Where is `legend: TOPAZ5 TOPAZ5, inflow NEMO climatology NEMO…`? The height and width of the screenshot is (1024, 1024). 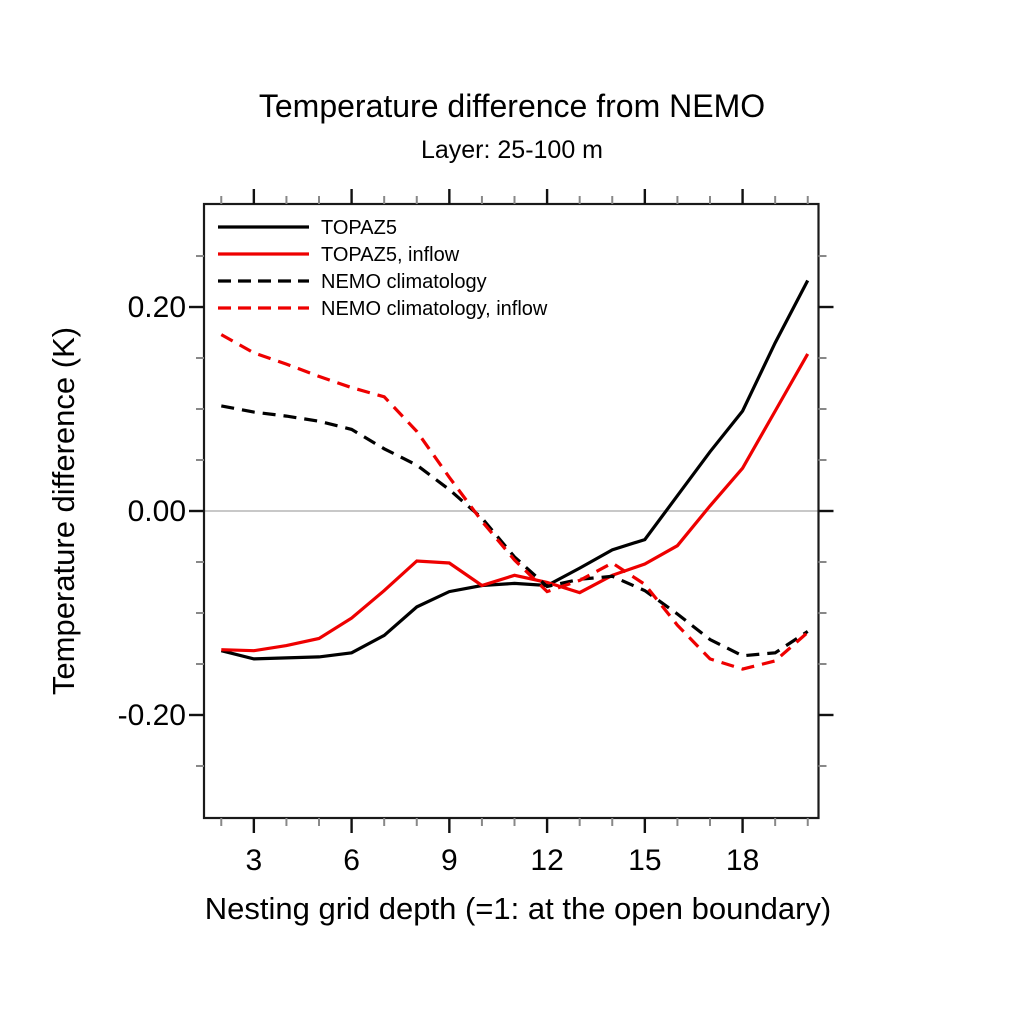 legend: TOPAZ5 TOPAZ5, inflow NEMO climatology NEMO… is located at coordinates (383, 268).